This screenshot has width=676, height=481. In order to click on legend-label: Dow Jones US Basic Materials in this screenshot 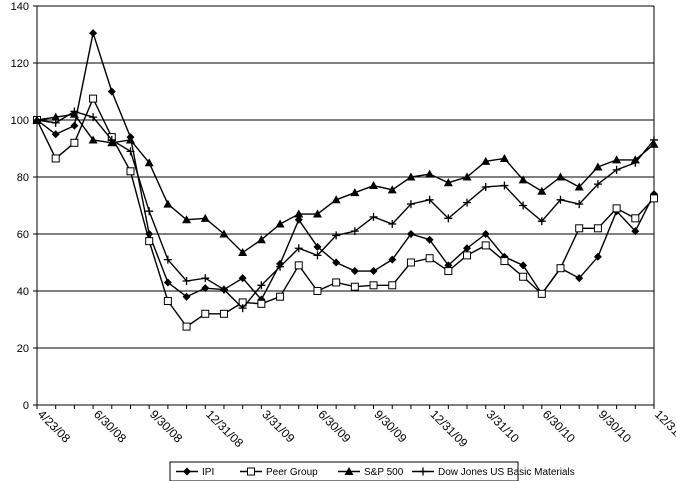, I will do `click(506, 472)`.